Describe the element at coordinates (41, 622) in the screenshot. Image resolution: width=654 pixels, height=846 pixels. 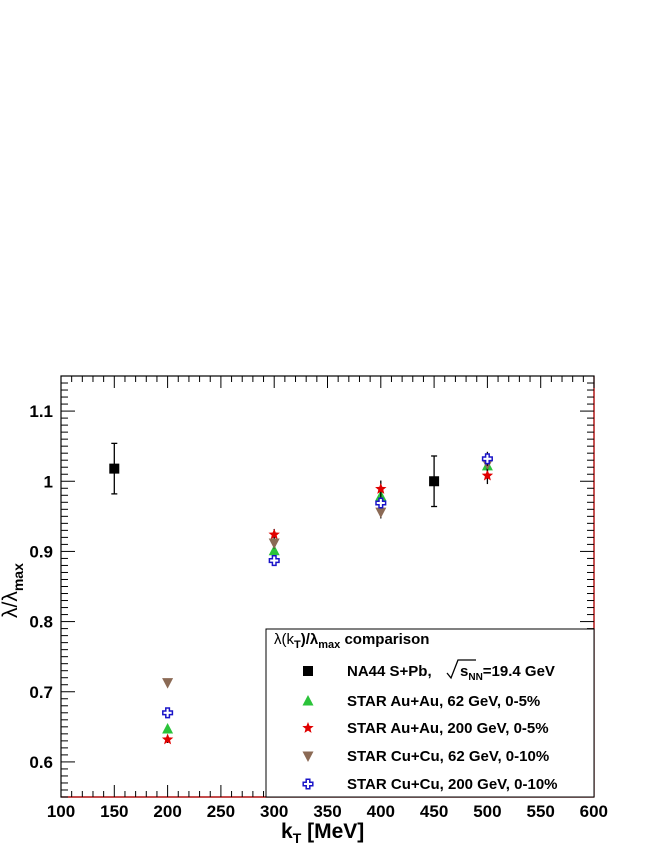
I see `y-tick-label: 0.8` at that location.